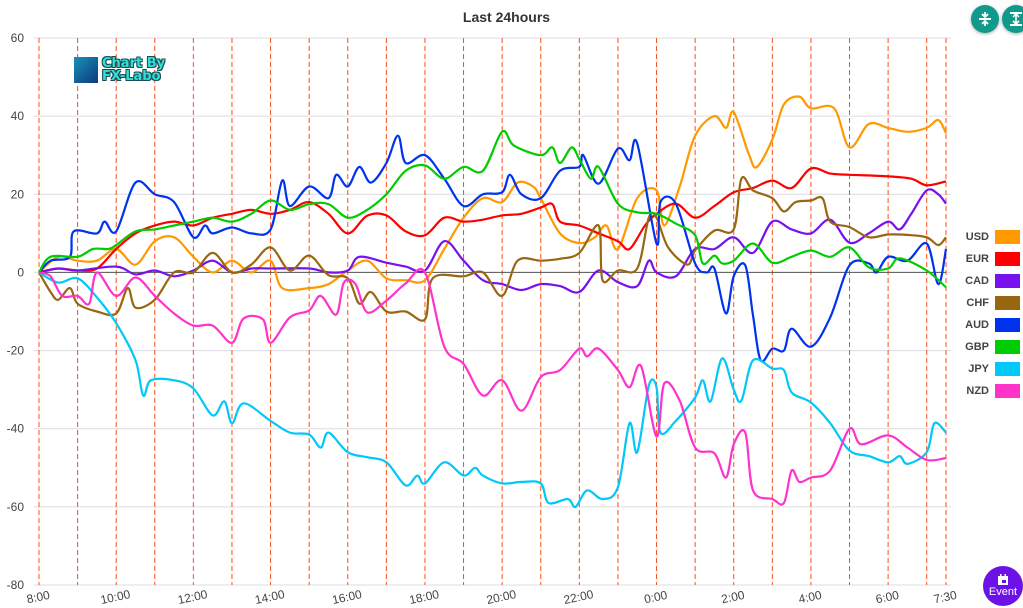 The image size is (1023, 608). I want to click on x-tick-label: 8:00, so click(38, 597).